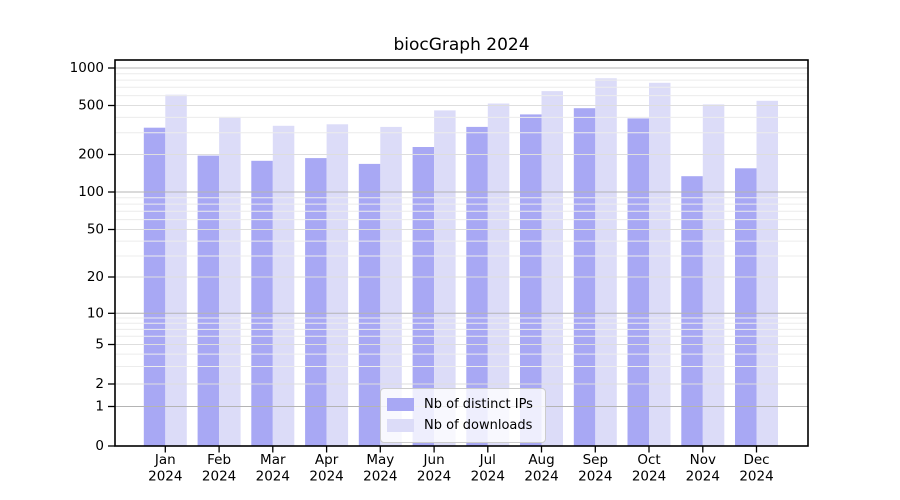 The image size is (900, 500). Describe the element at coordinates (230, 281) in the screenshot. I see `bar-downloads-feb` at that location.